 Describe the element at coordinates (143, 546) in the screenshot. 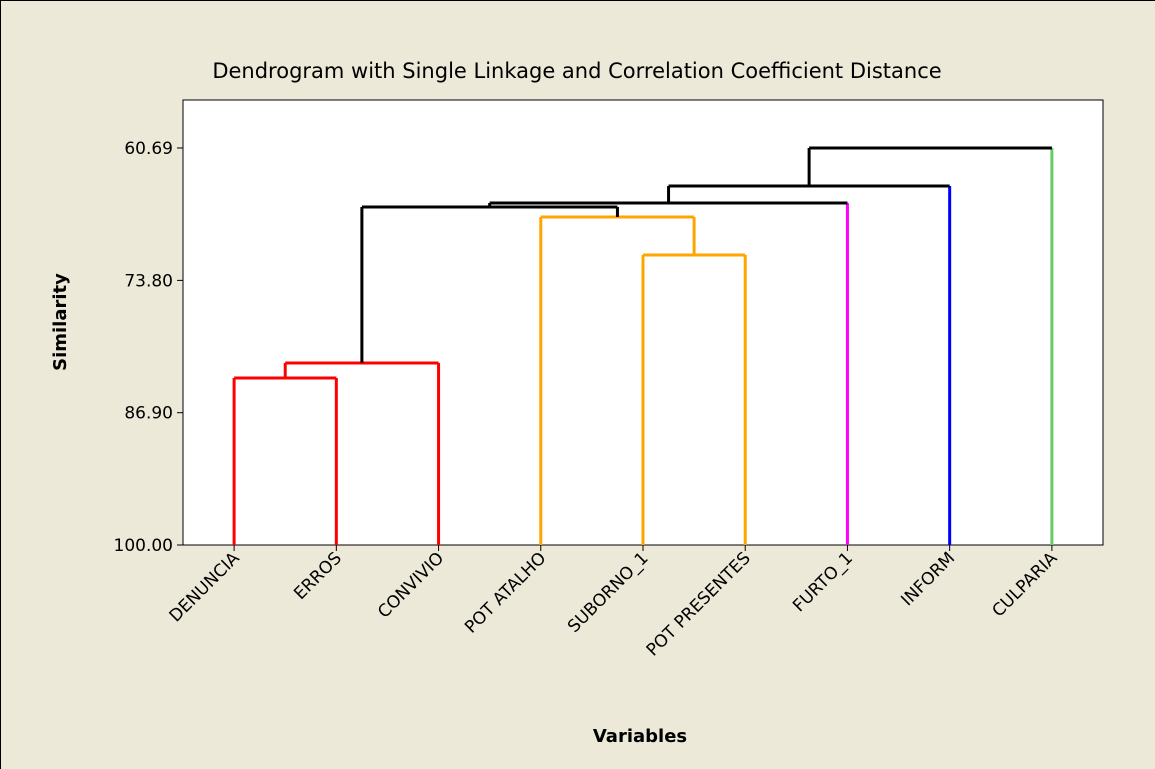

I see `y-tick-label: 100.00` at that location.